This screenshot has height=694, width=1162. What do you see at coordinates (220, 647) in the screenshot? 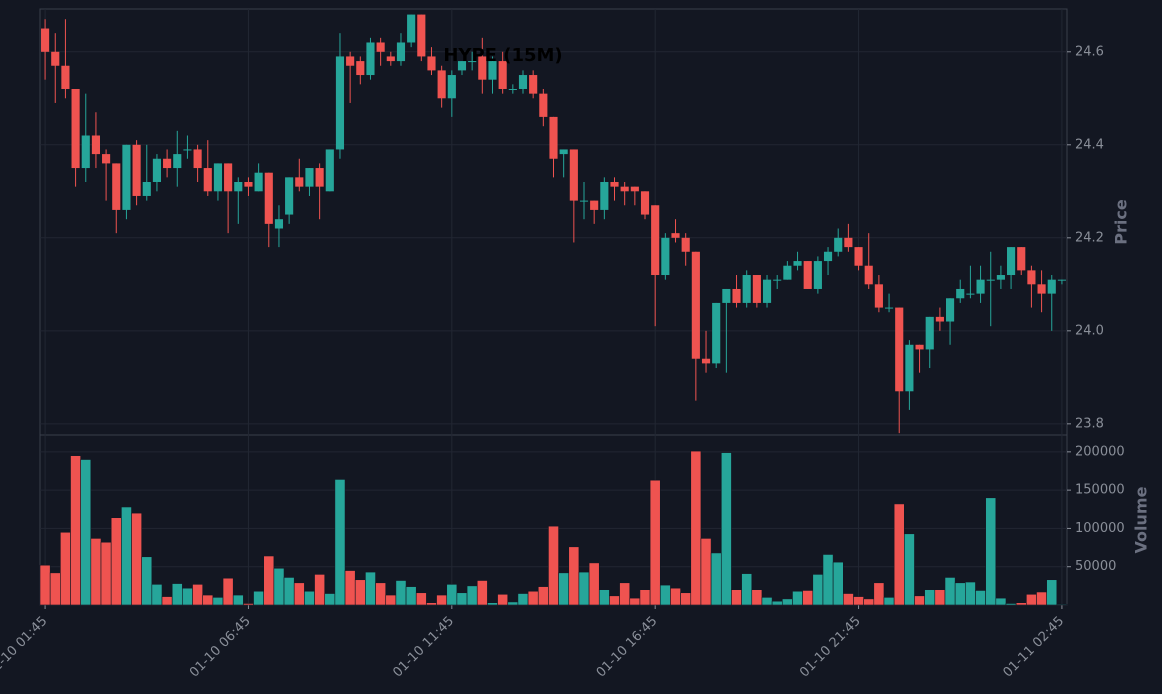
I see `x-tick-label: 01-10 06:45` at bounding box center [220, 647].